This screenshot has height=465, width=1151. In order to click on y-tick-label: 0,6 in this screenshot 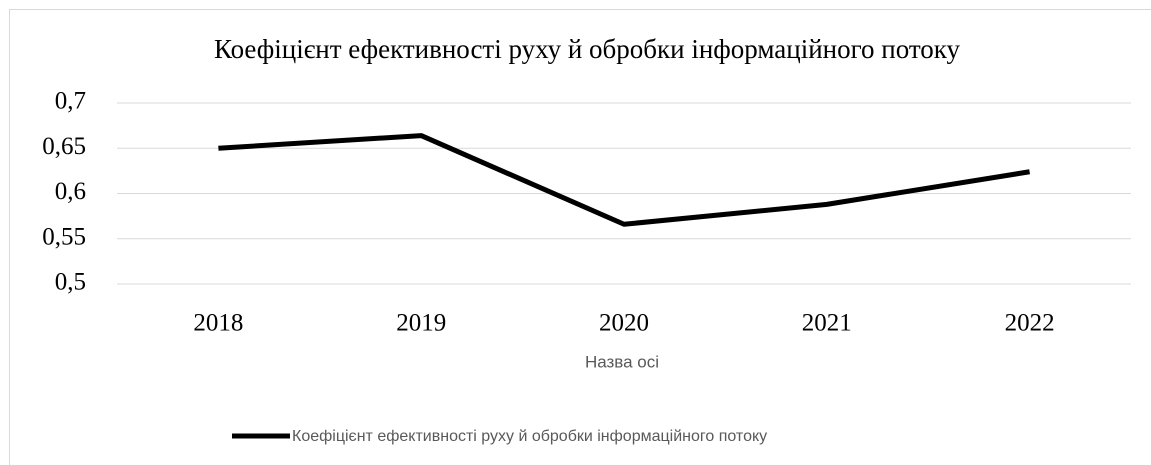, I will do `click(70, 191)`.